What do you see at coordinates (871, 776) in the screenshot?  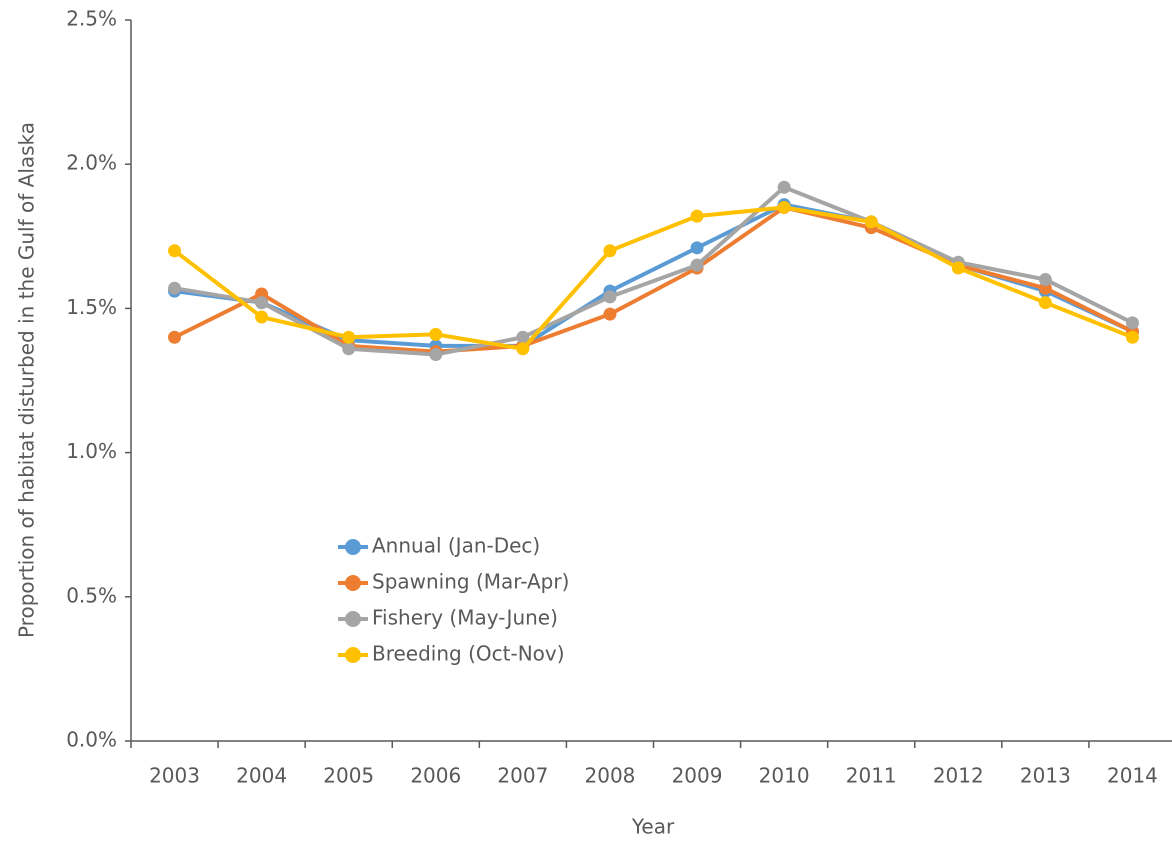 I see `x-tick-label: 2011` at bounding box center [871, 776].